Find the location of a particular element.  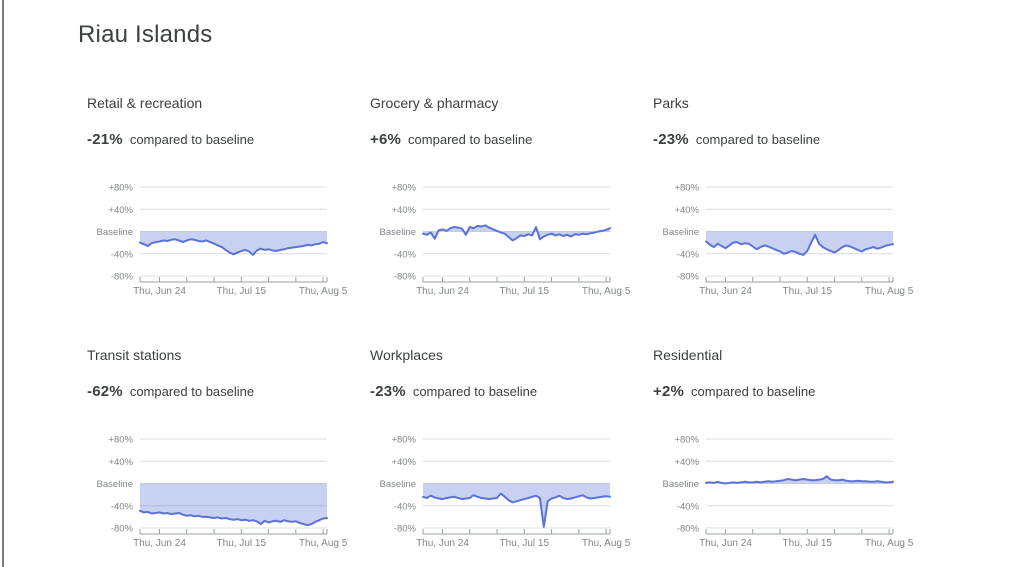

percent-change: +2% is located at coordinates (669, 391).